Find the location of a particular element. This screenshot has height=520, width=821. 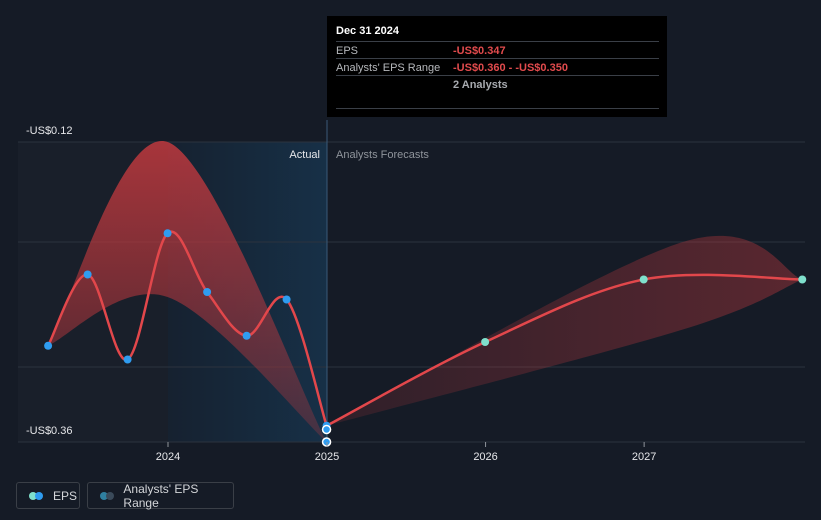

x-tick-label: 2026 is located at coordinates (485, 457).